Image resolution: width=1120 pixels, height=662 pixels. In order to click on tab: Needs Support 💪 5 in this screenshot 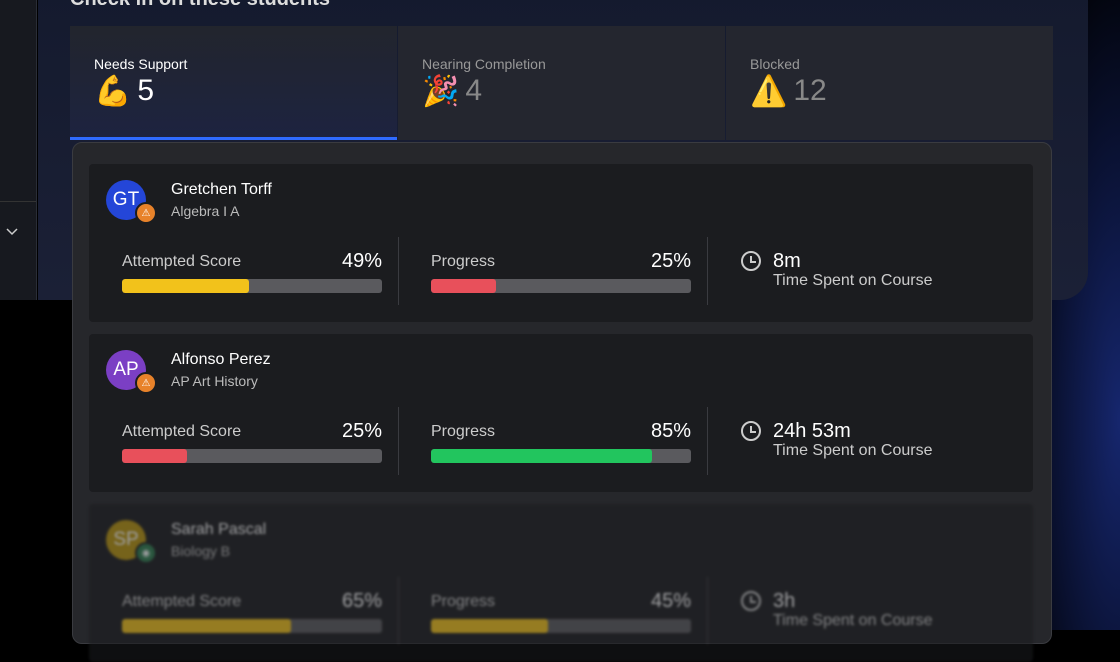, I will do `click(233, 83)`.